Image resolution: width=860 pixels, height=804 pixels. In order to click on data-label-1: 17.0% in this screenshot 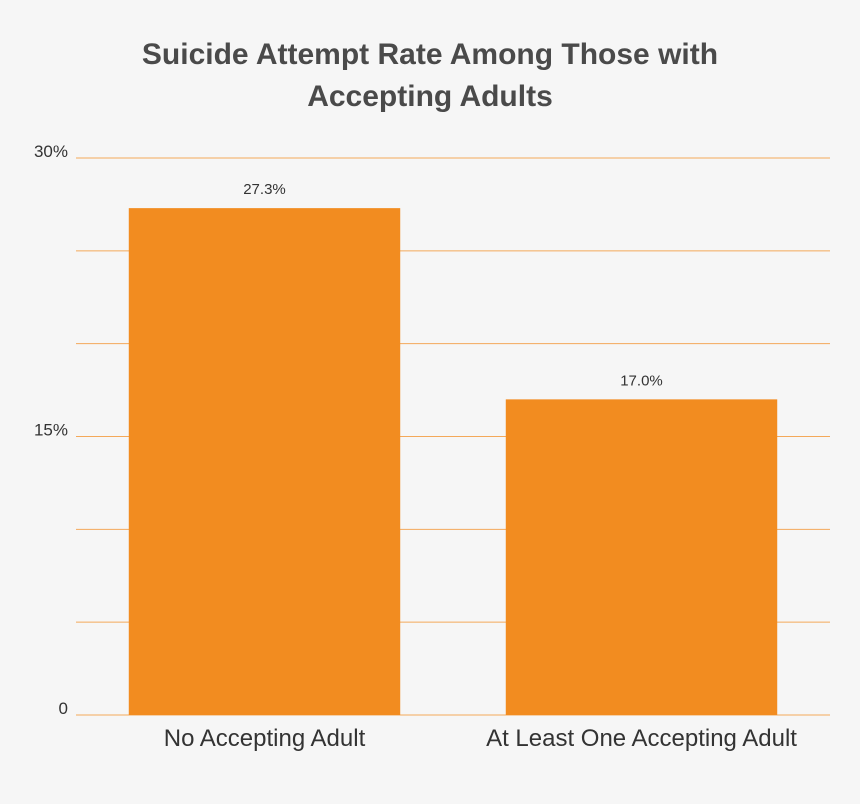, I will do `click(641, 380)`.